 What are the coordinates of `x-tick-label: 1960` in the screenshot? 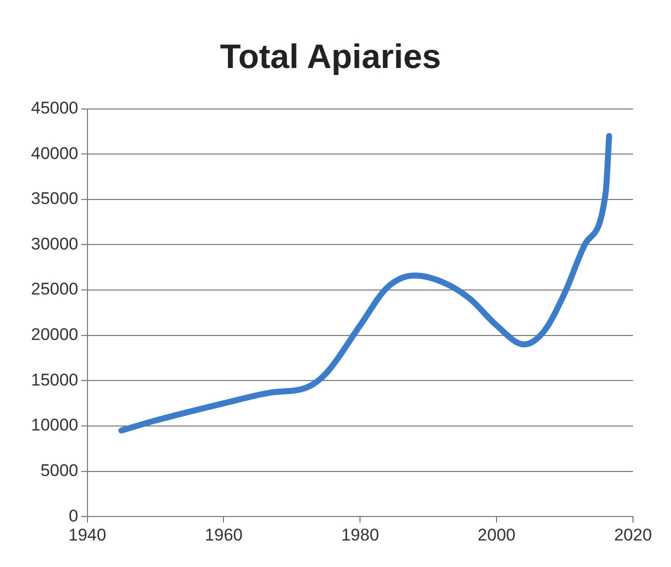 It's located at (223, 534).